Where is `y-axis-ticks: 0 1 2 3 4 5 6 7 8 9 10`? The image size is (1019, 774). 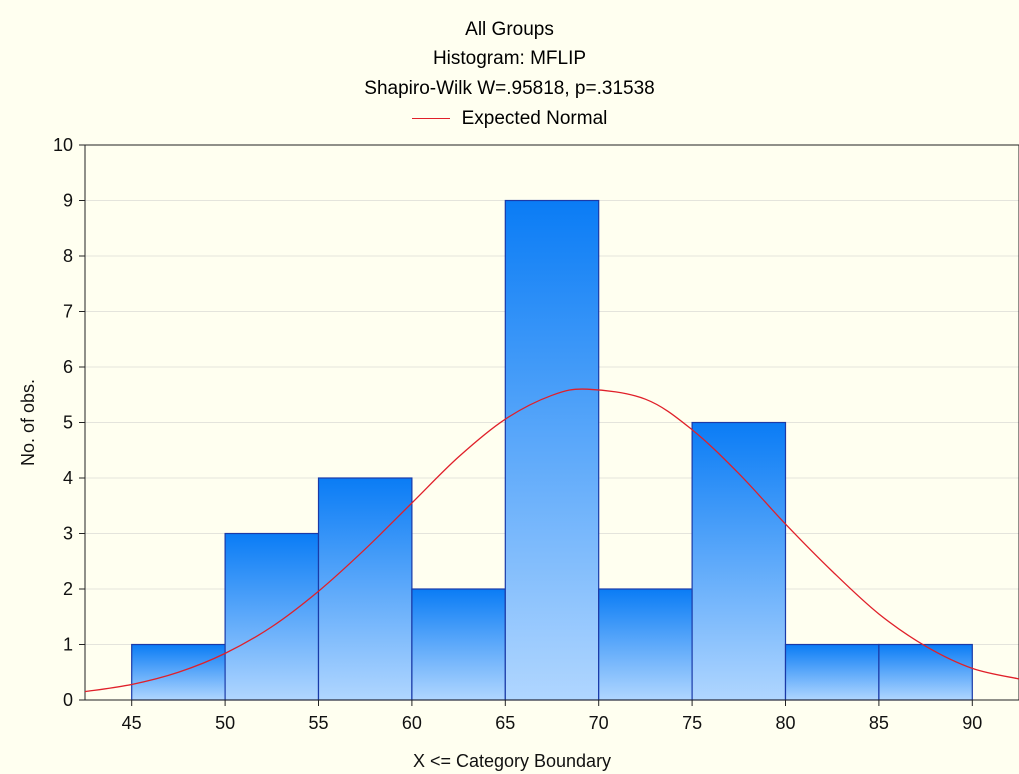 y-axis-ticks: 0 1 2 3 4 5 6 7 8 9 10 is located at coordinates (69, 422).